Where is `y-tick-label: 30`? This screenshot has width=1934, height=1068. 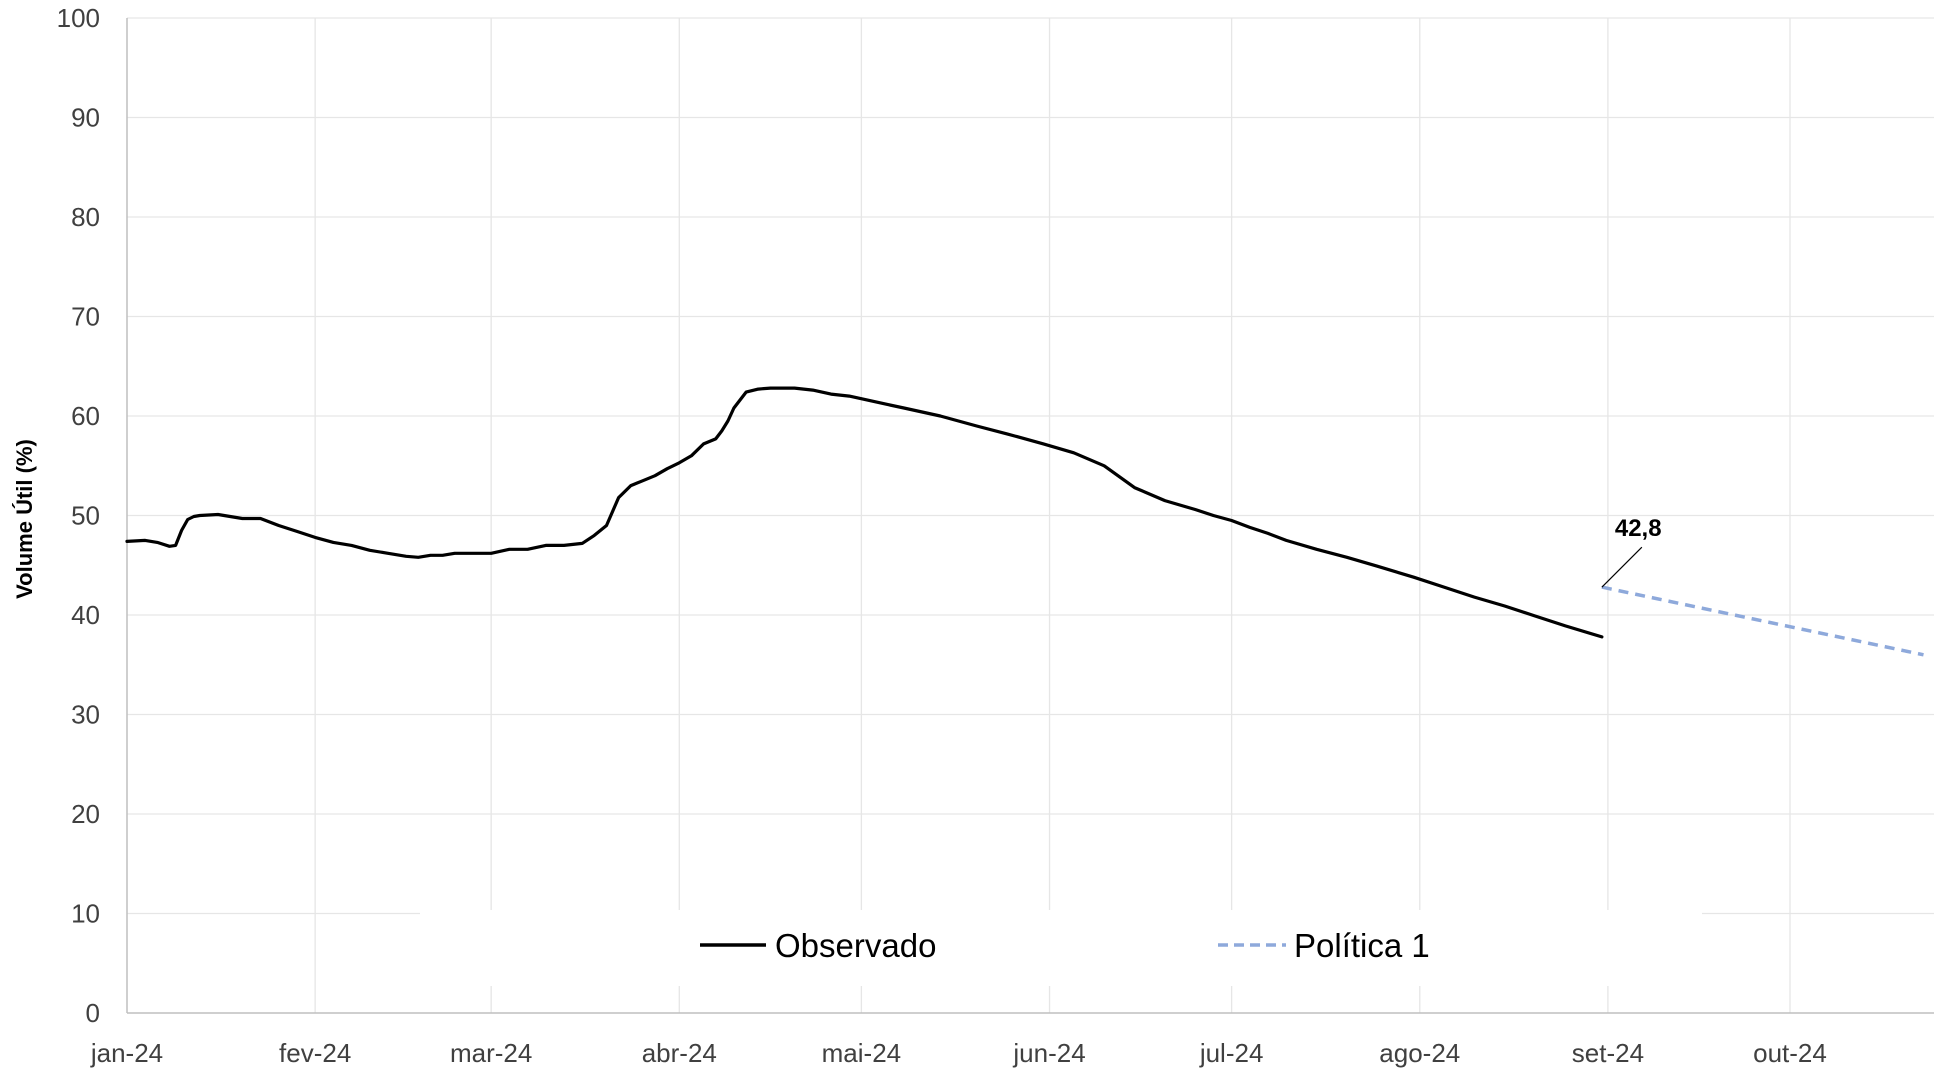
y-tick-label: 30 is located at coordinates (85, 715).